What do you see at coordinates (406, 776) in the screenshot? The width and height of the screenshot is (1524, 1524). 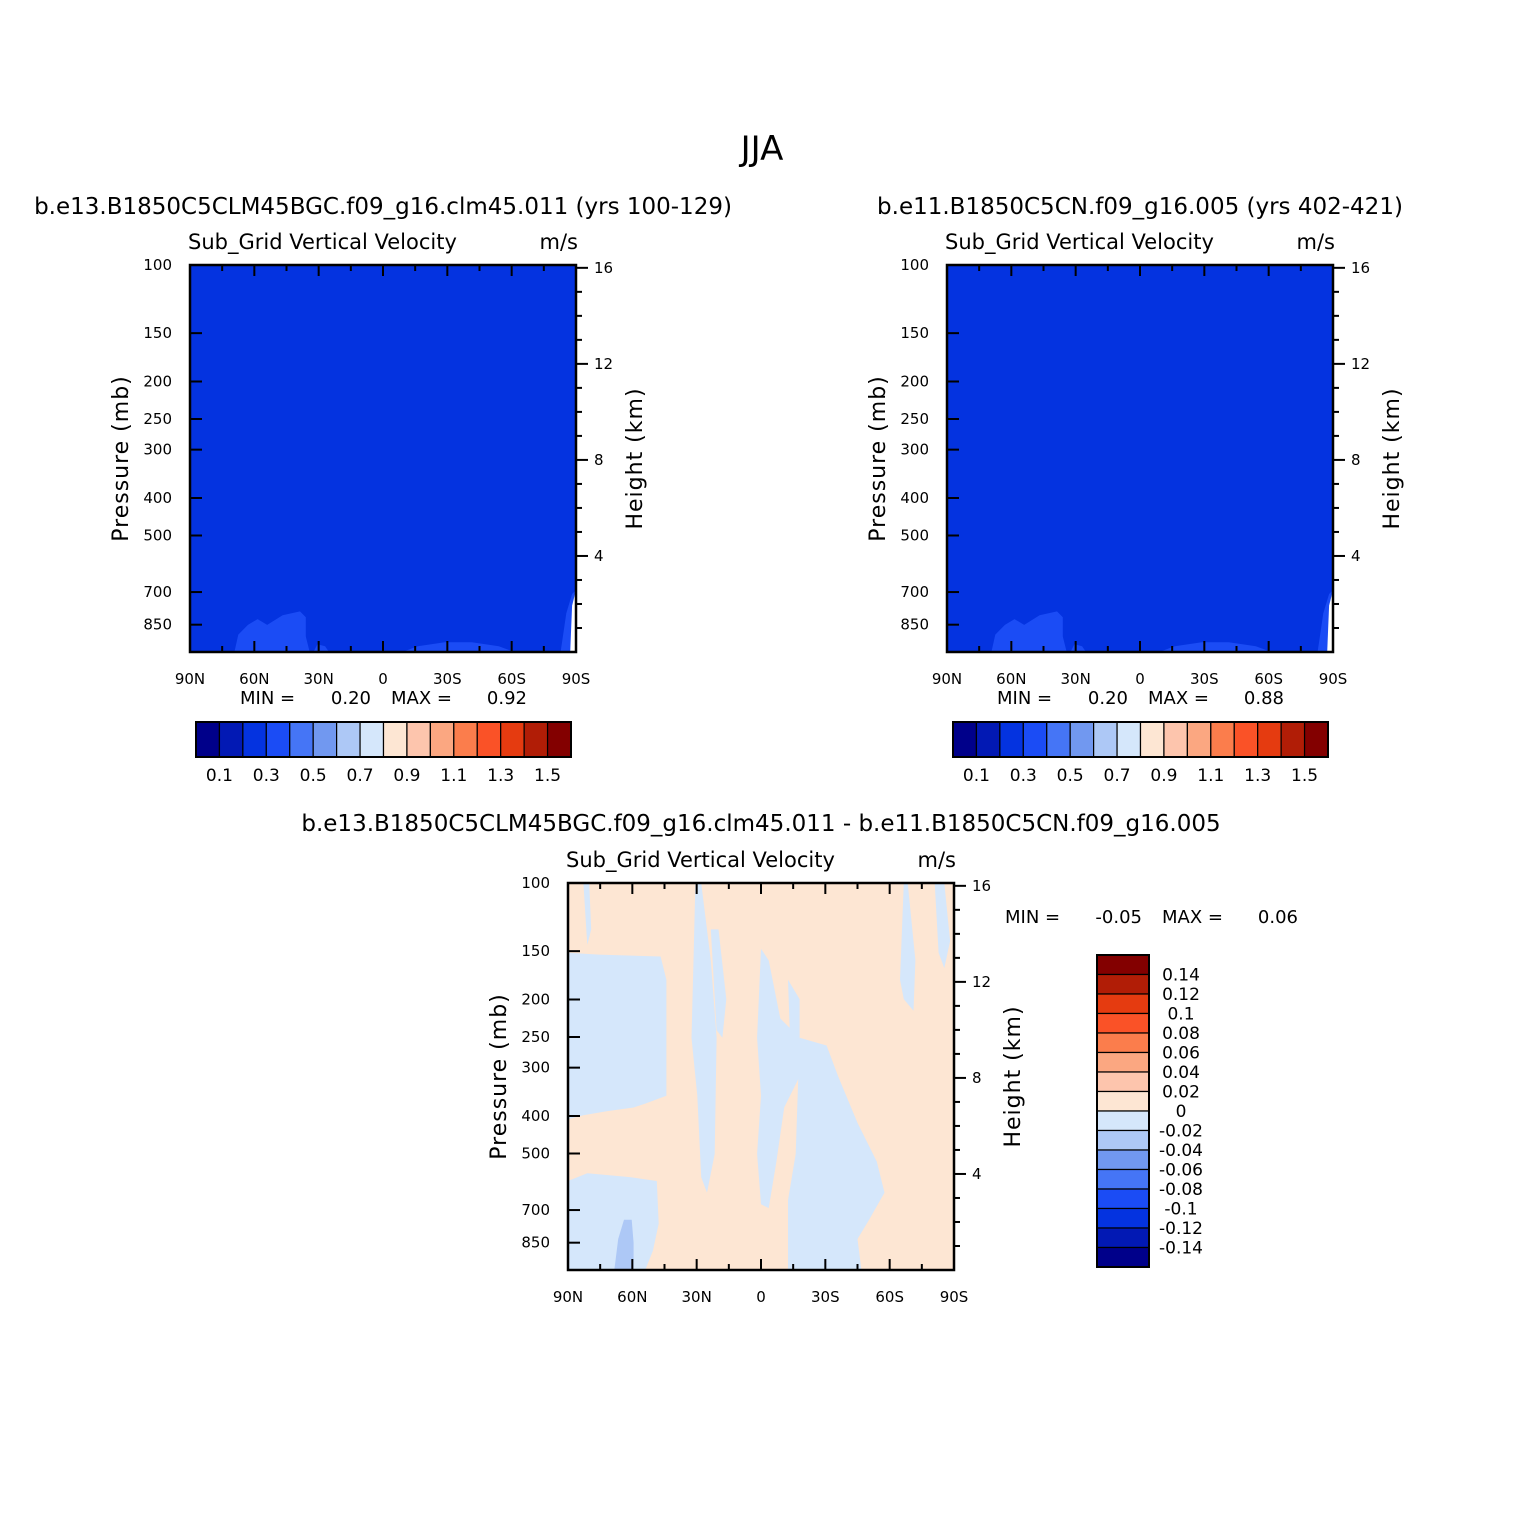 I see `colorbar-label: 0.9` at bounding box center [406, 776].